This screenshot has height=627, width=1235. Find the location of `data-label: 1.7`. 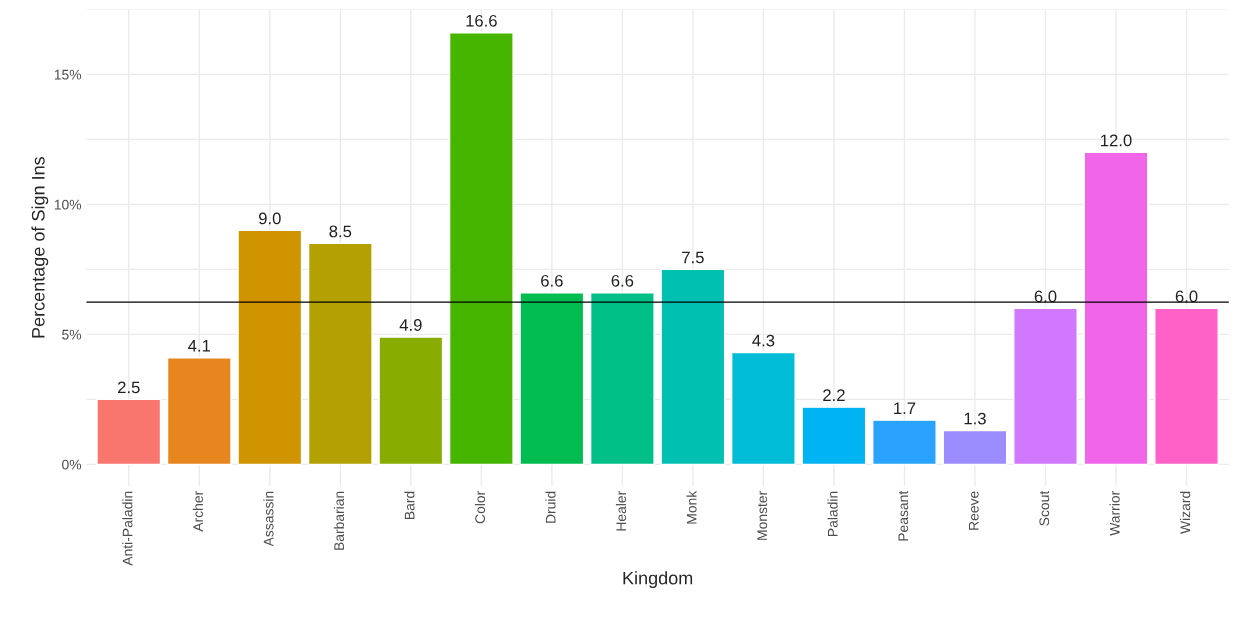

data-label: 1.7 is located at coordinates (905, 408).